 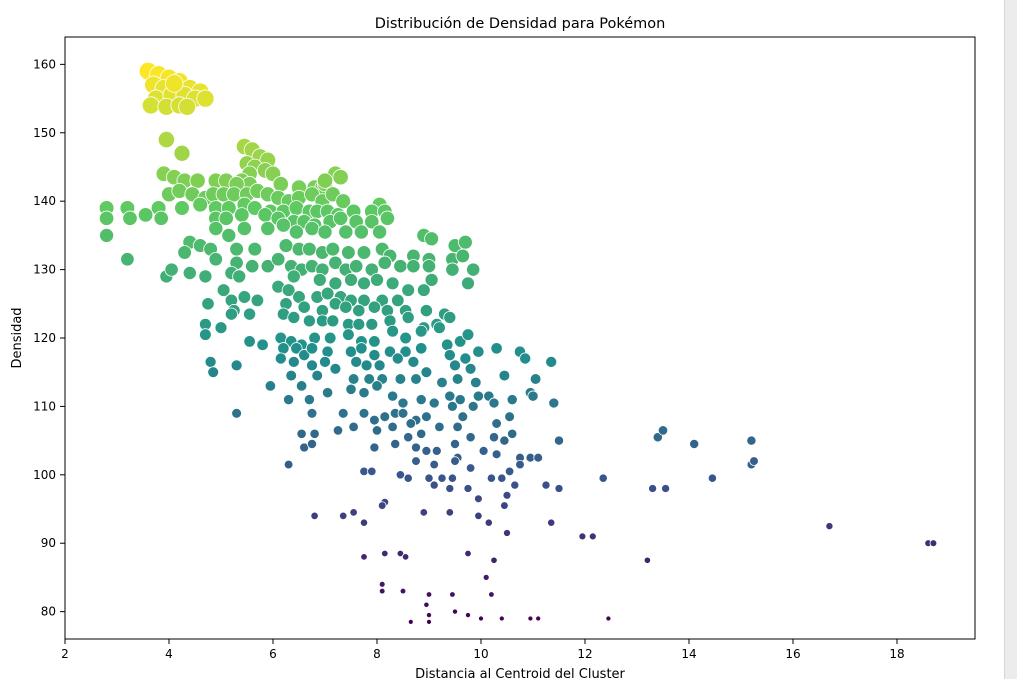 What do you see at coordinates (44, 406) in the screenshot?
I see `y-tick-label: 110` at bounding box center [44, 406].